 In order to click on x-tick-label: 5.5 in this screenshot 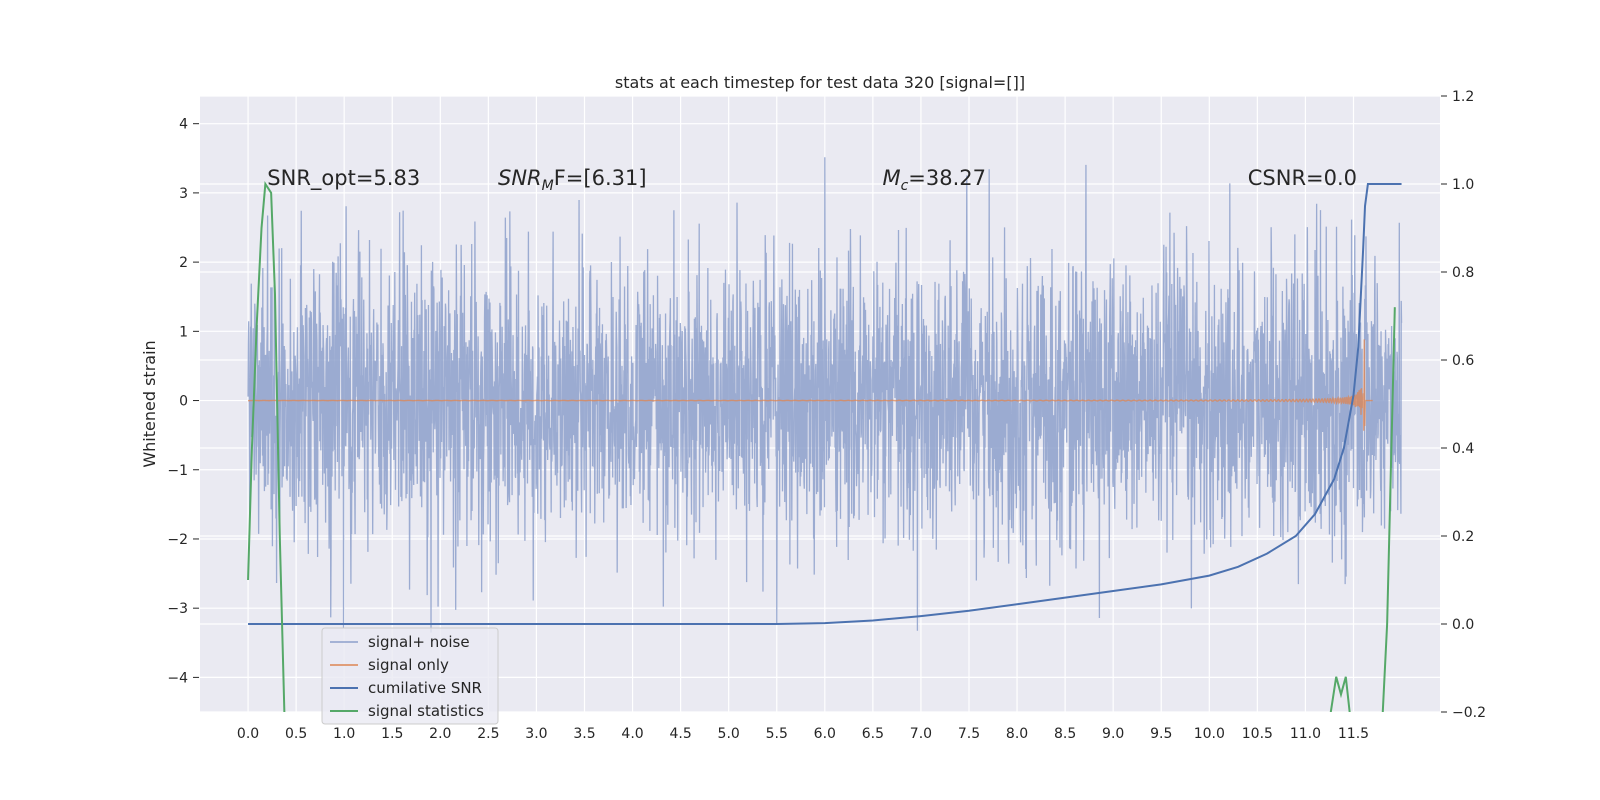, I will do `click(777, 734)`.